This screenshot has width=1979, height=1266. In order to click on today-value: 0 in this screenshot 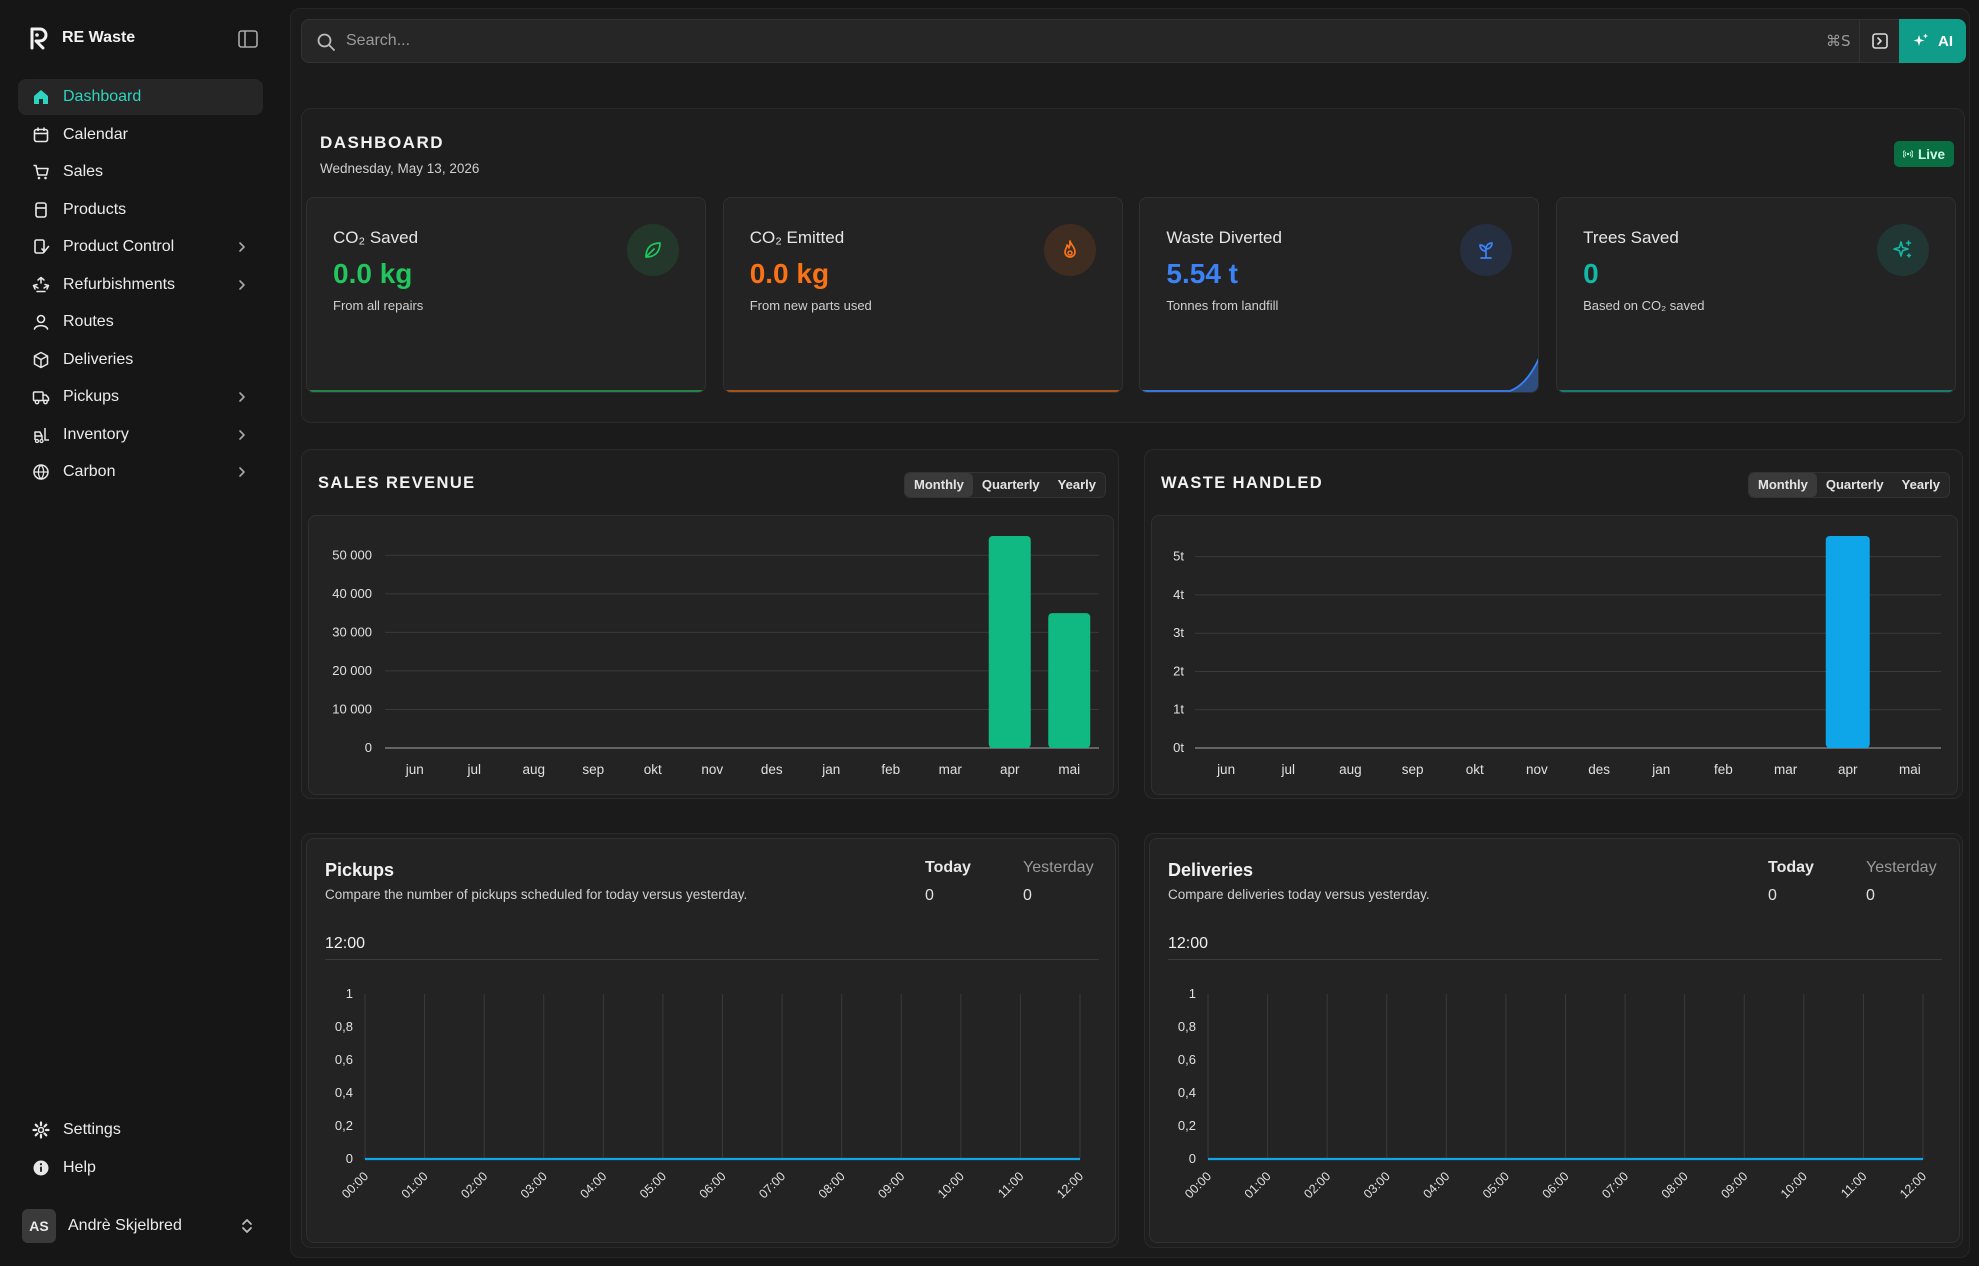, I will do `click(929, 895)`.